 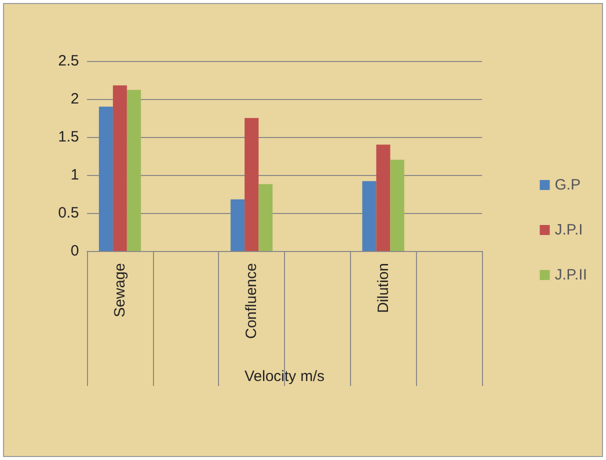 What do you see at coordinates (284, 376) in the screenshot?
I see `x-axis-title: Velocity m/s` at bounding box center [284, 376].